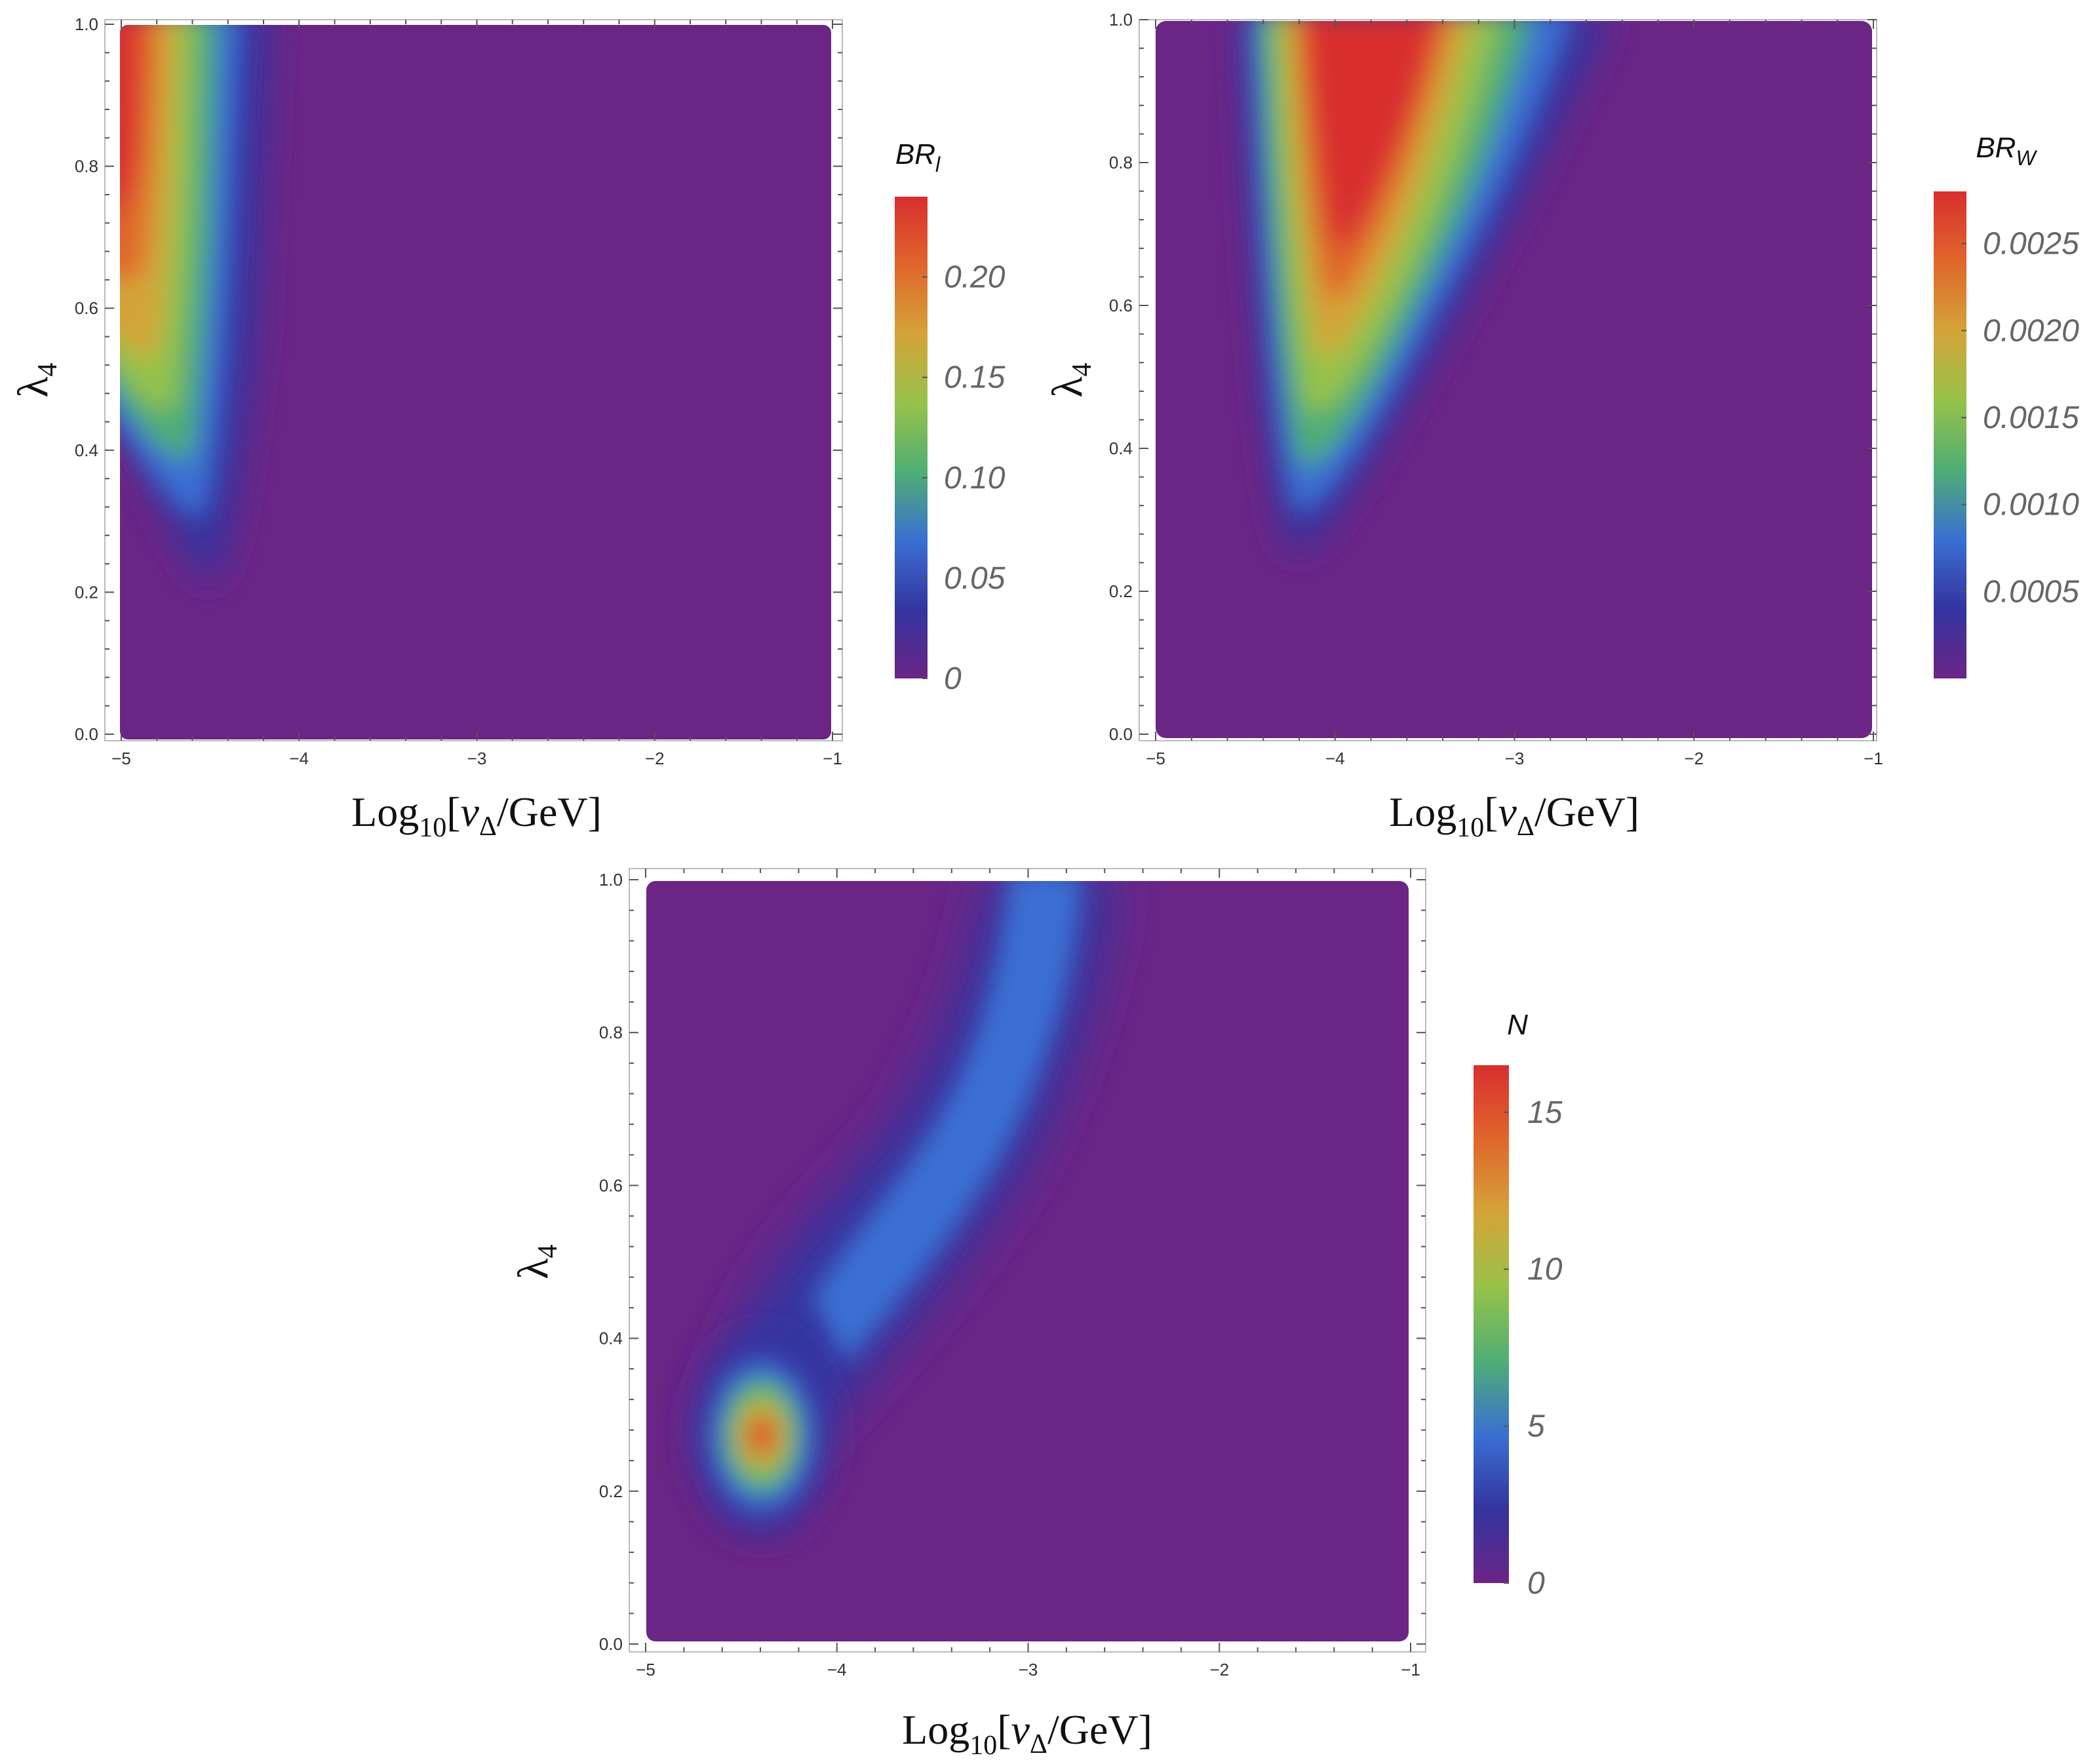  What do you see at coordinates (975, 378) in the screenshot?
I see `colorbar-tick-label: 0.15` at bounding box center [975, 378].